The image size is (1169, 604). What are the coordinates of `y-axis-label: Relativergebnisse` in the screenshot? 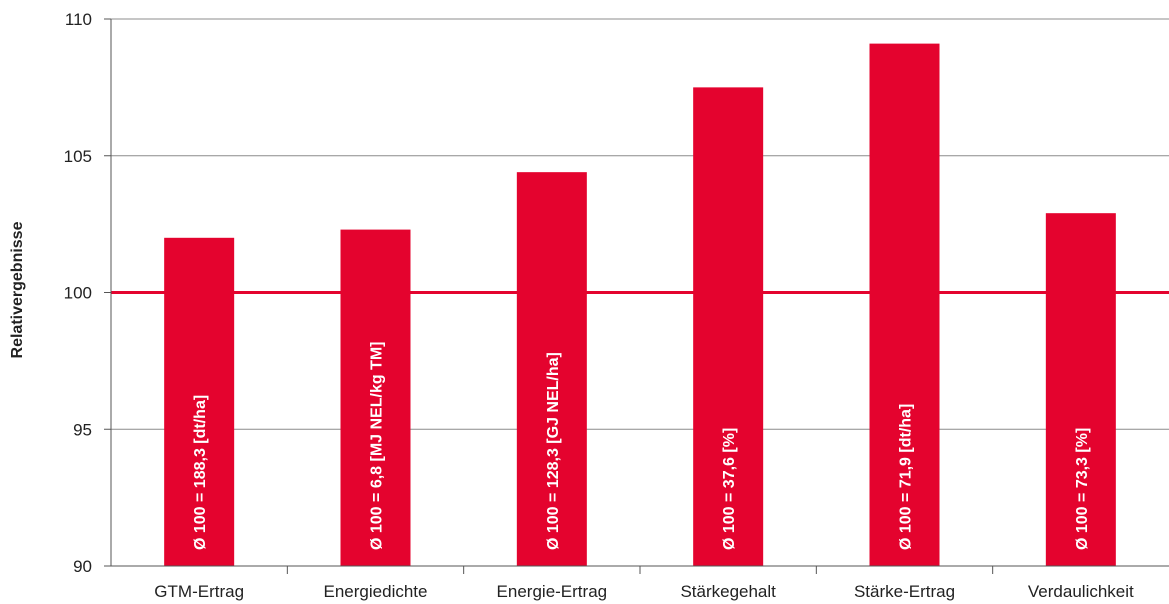 It's located at (17, 289).